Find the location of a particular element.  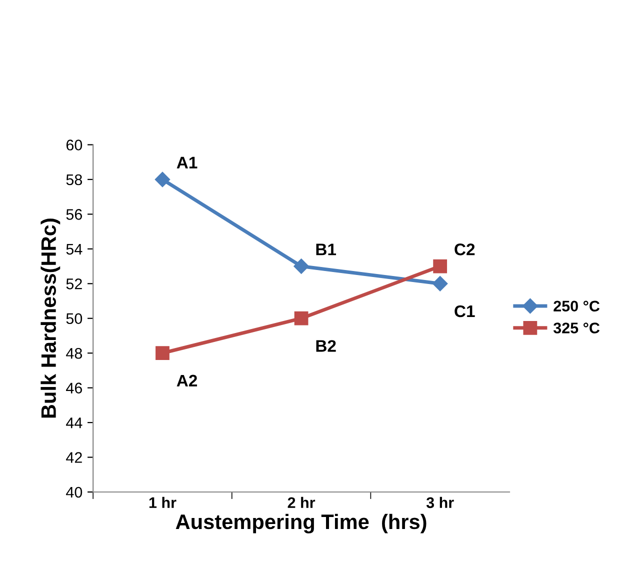

y-tick-label: 48 is located at coordinates (74, 353).